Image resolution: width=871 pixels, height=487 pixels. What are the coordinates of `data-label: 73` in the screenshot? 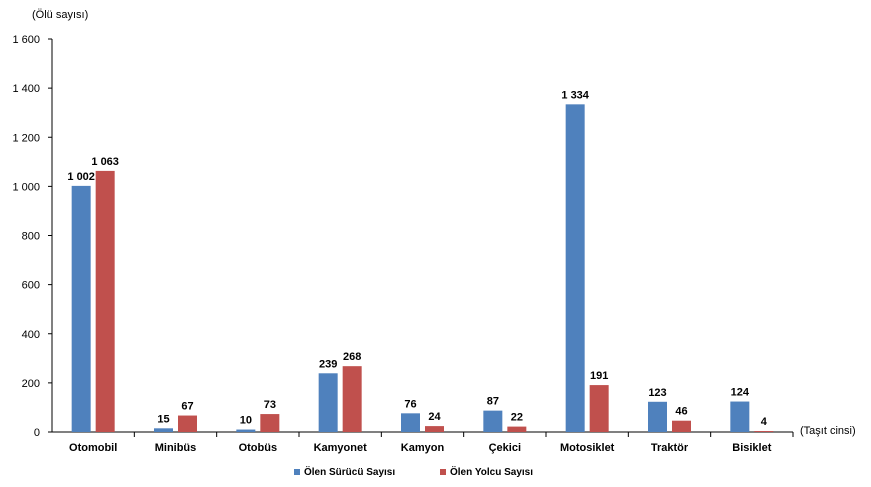 It's located at (270, 405).